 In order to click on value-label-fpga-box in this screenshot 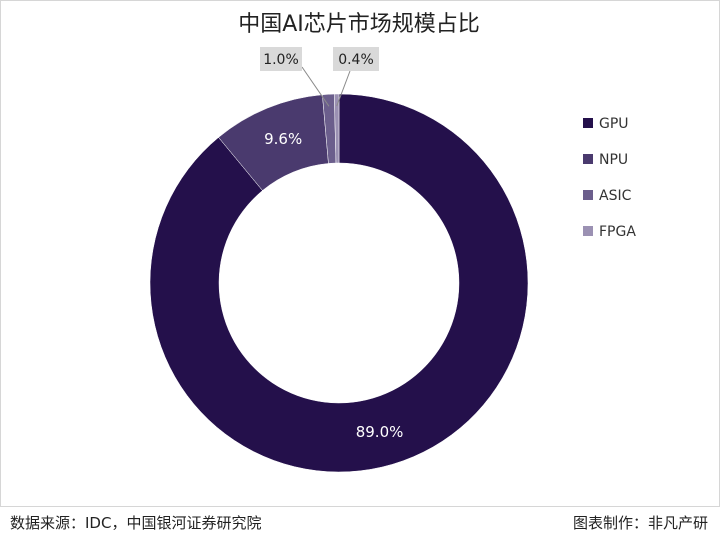, I will do `click(356, 59)`.